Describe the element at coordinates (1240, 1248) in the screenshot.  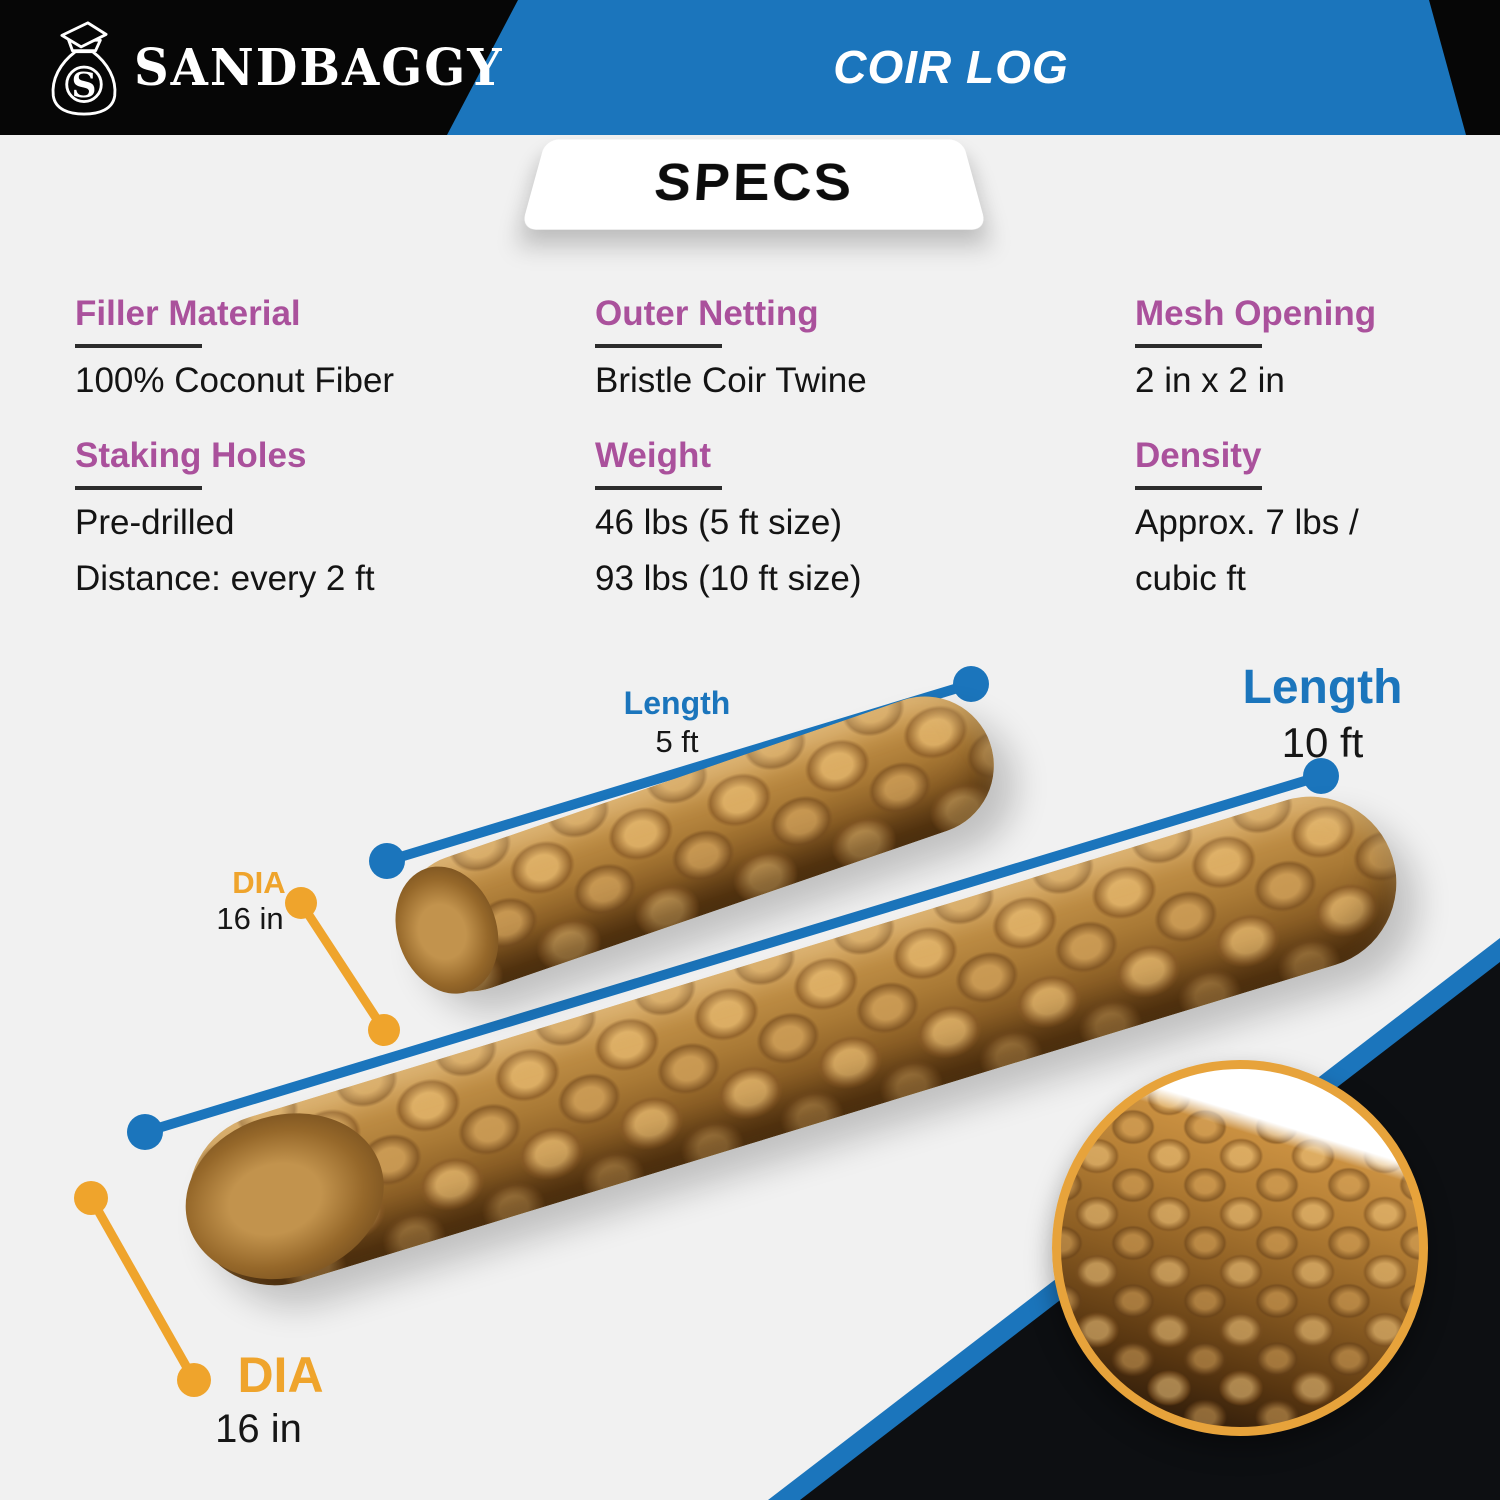
I see `texture-zoom-circle` at that location.